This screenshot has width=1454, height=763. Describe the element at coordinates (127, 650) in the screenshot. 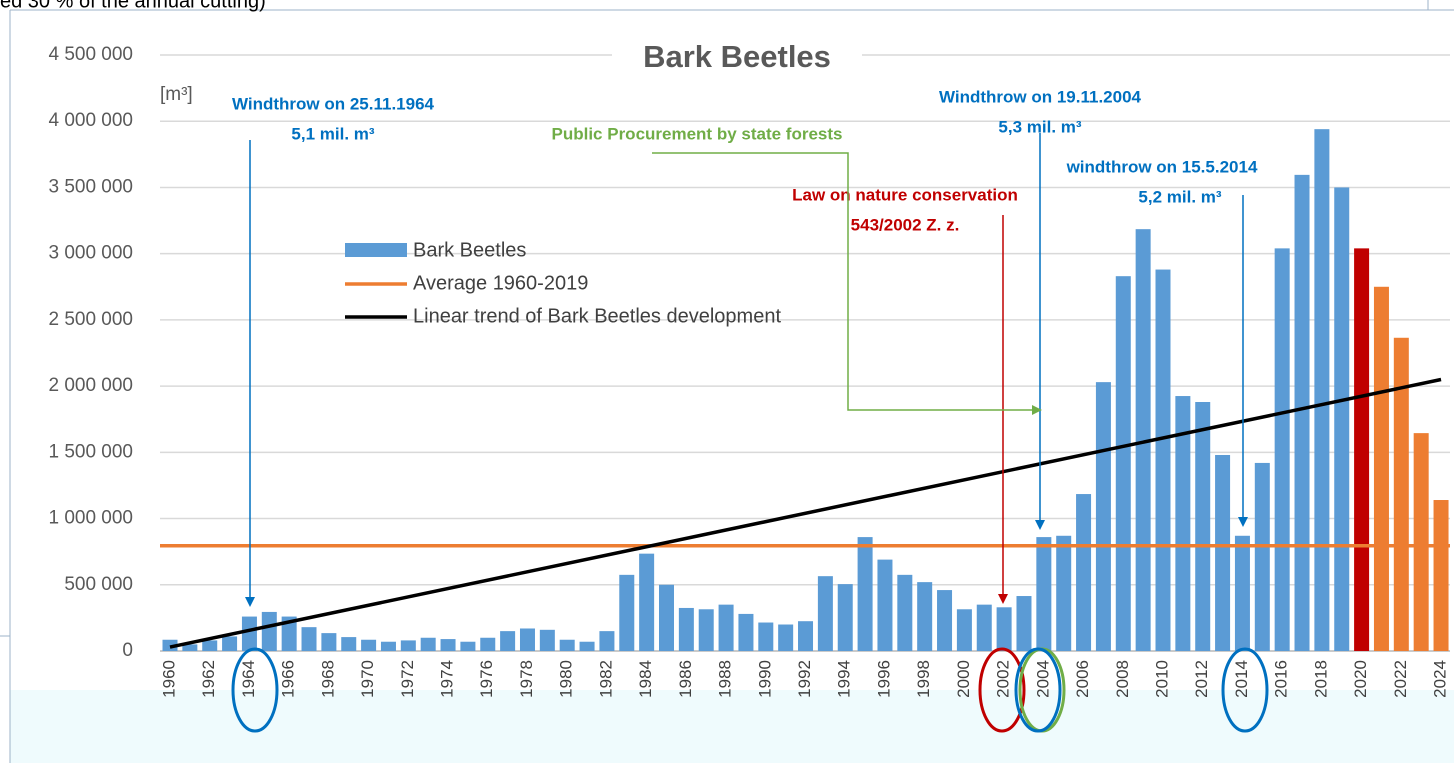

I see `y-tick-label: 0` at that location.